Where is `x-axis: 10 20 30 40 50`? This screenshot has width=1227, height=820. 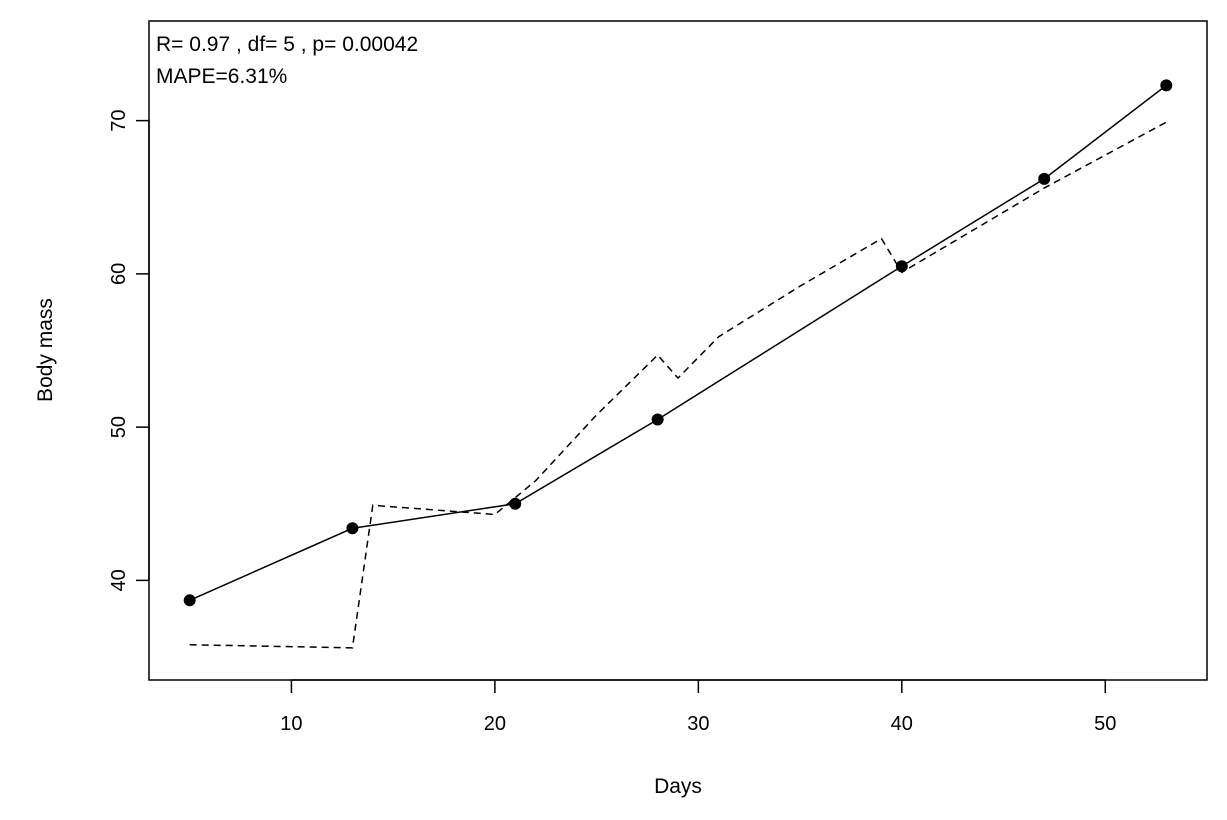
x-axis: 10 20 30 40 50 is located at coordinates (698, 707).